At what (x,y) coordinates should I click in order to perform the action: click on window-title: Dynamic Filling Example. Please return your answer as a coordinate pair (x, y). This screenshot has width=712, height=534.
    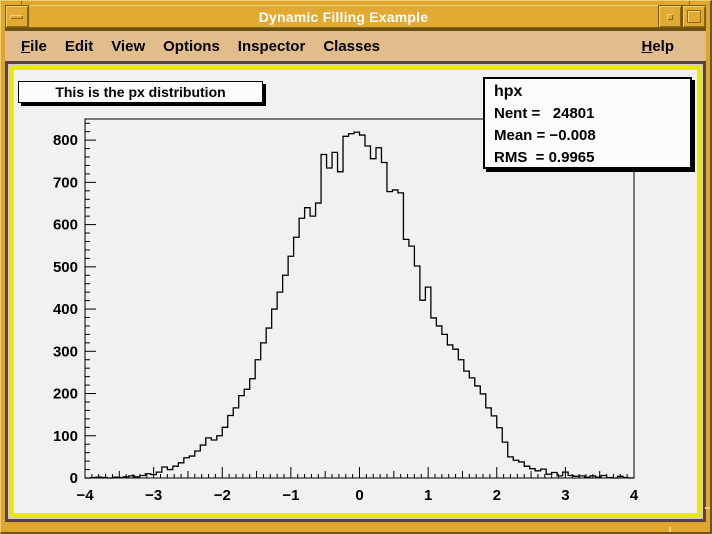
    Looking at the image, I should click on (343, 16).